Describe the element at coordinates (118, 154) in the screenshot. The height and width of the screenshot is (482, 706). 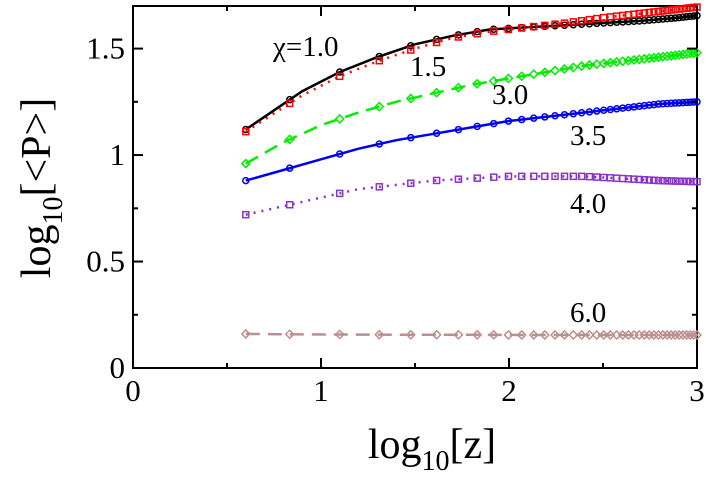
I see `y-tick-label: 1` at that location.